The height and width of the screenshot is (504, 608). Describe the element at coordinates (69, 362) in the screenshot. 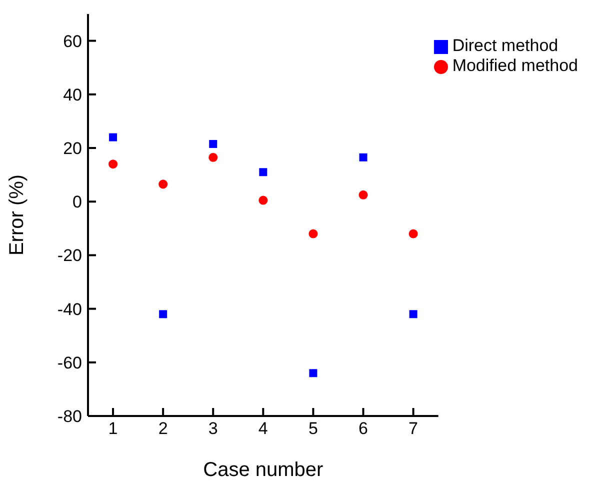

I see `y-tick-label: -60` at that location.